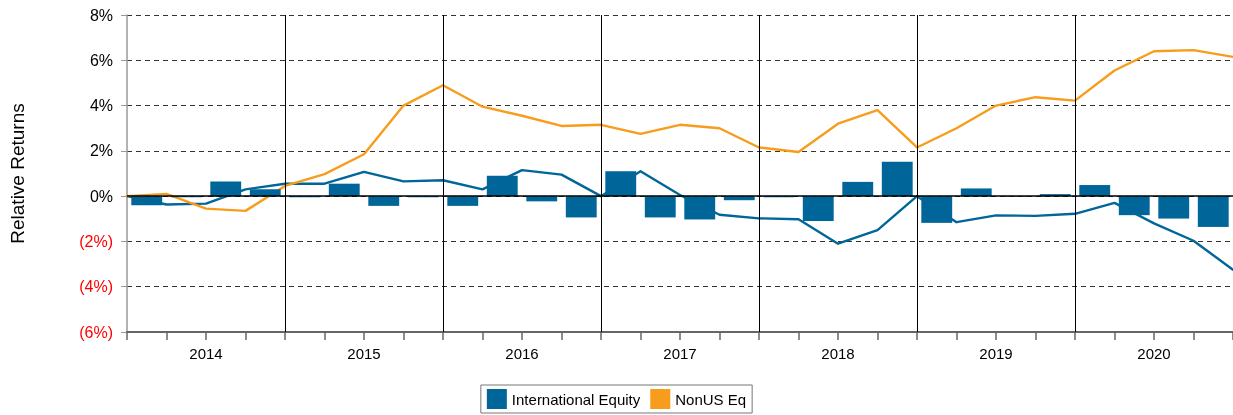  I want to click on y-tick-label: 2%, so click(101, 151).